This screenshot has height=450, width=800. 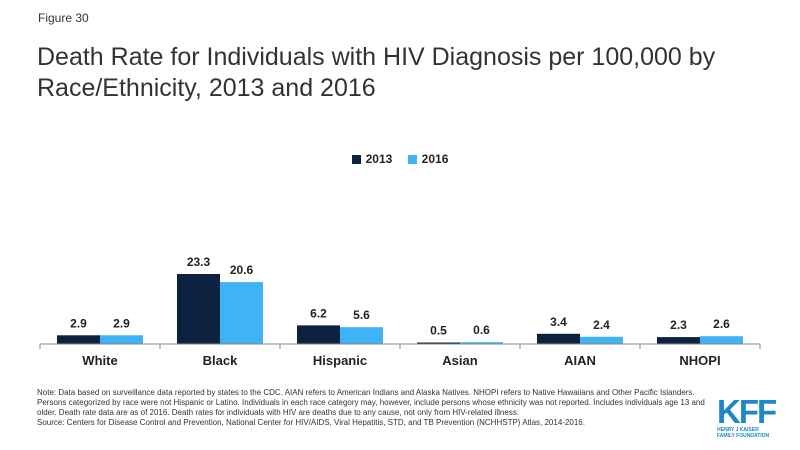 What do you see at coordinates (220, 360) in the screenshot?
I see `x-tick-label-black: Black` at bounding box center [220, 360].